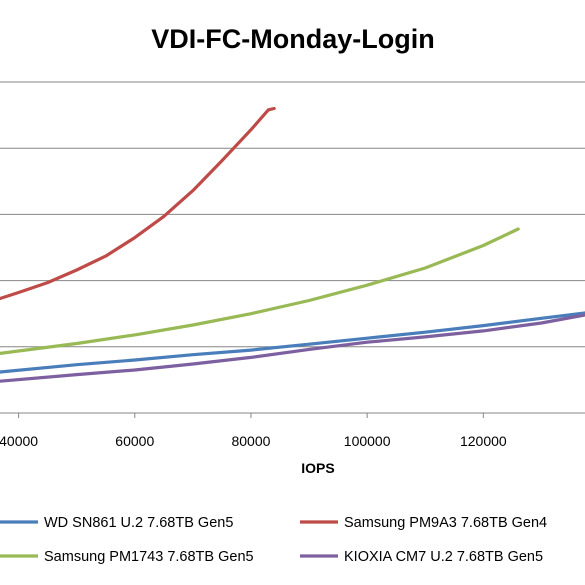 Image resolution: width=585 pixels, height=585 pixels. Describe the element at coordinates (138, 523) in the screenshot. I see `legend-label: WD SN861 U.2 7.68TB Gen5` at that location.